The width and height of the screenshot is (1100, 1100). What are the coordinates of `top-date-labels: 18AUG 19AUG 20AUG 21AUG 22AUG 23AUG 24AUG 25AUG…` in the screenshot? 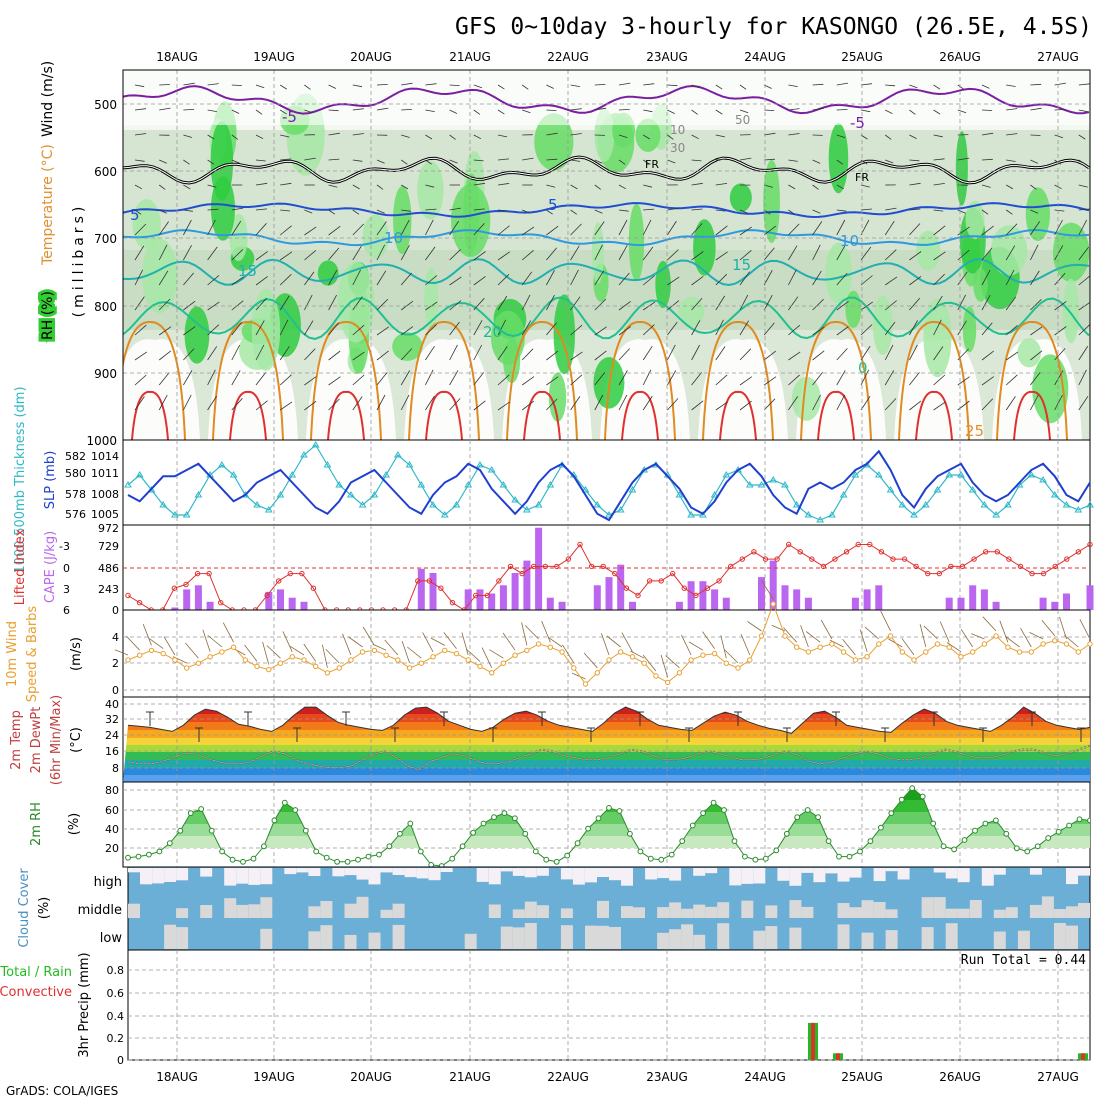 It's located at (617, 57).